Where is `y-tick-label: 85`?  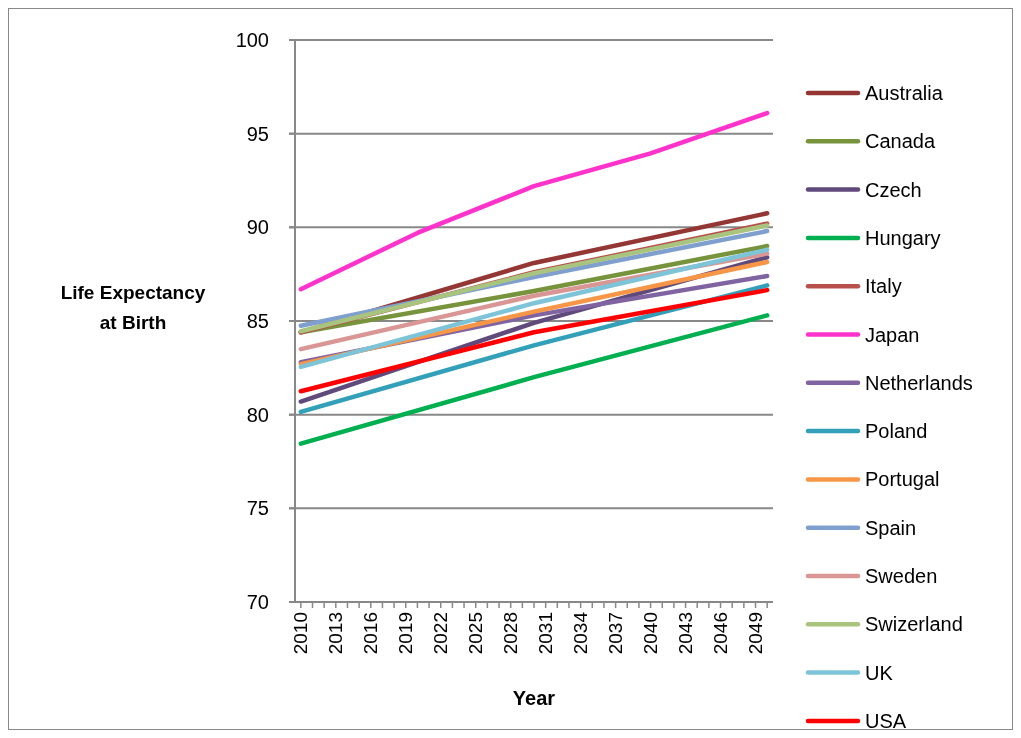 y-tick-label: 85 is located at coordinates (257, 321).